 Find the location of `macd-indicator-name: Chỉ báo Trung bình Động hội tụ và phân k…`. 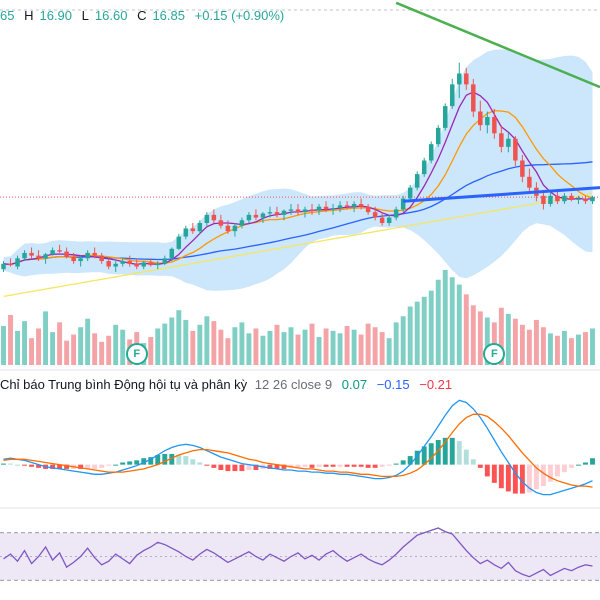

macd-indicator-name: Chỉ báo Trung bình Động hội tụ và phân k… is located at coordinates (124, 384).